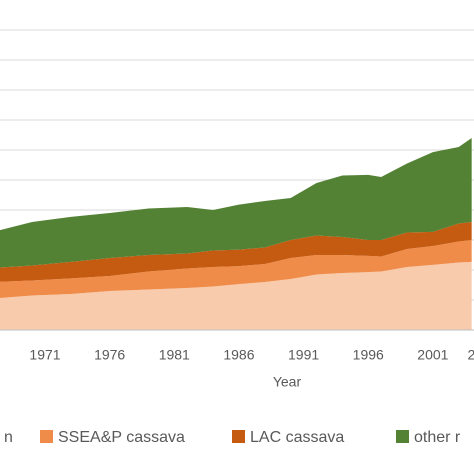 The width and height of the screenshot is (474, 474). What do you see at coordinates (8, 437) in the screenshot?
I see `legend-label: n` at bounding box center [8, 437].